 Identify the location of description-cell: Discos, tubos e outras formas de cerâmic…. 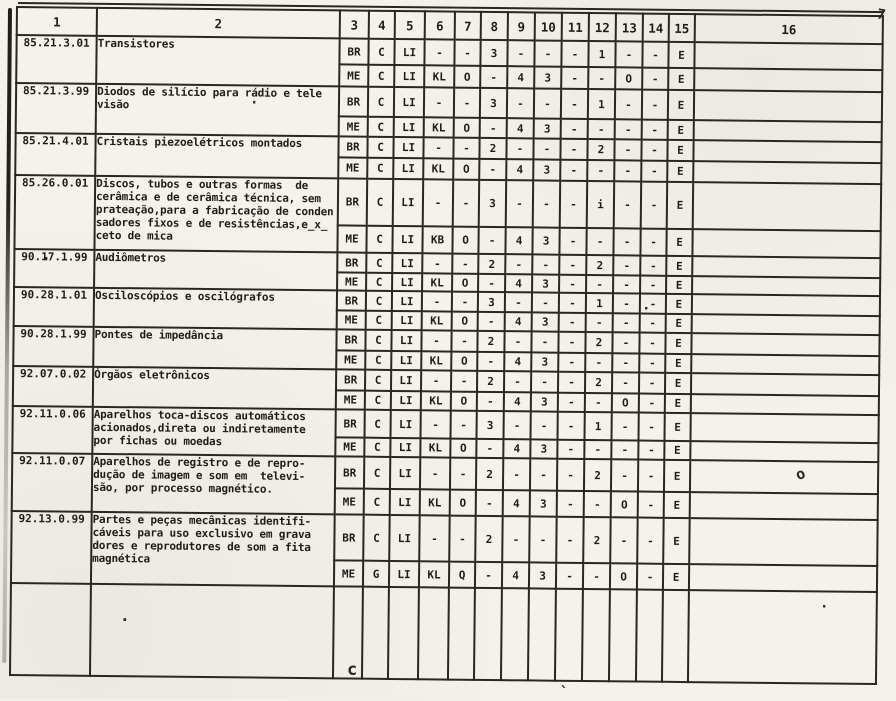
(216, 214).